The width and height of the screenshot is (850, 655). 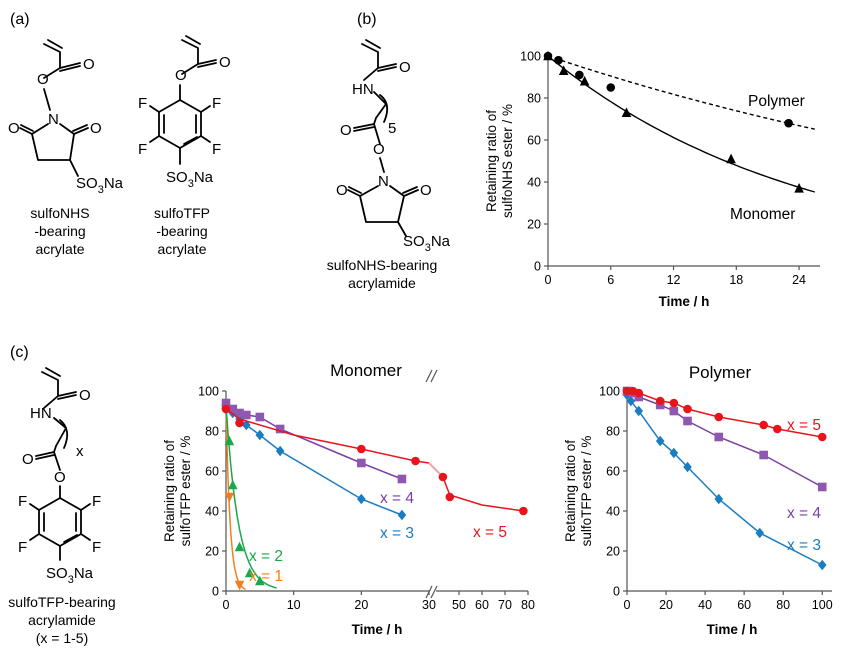 I want to click on atom-o-amide: O, so click(x=405, y=67).